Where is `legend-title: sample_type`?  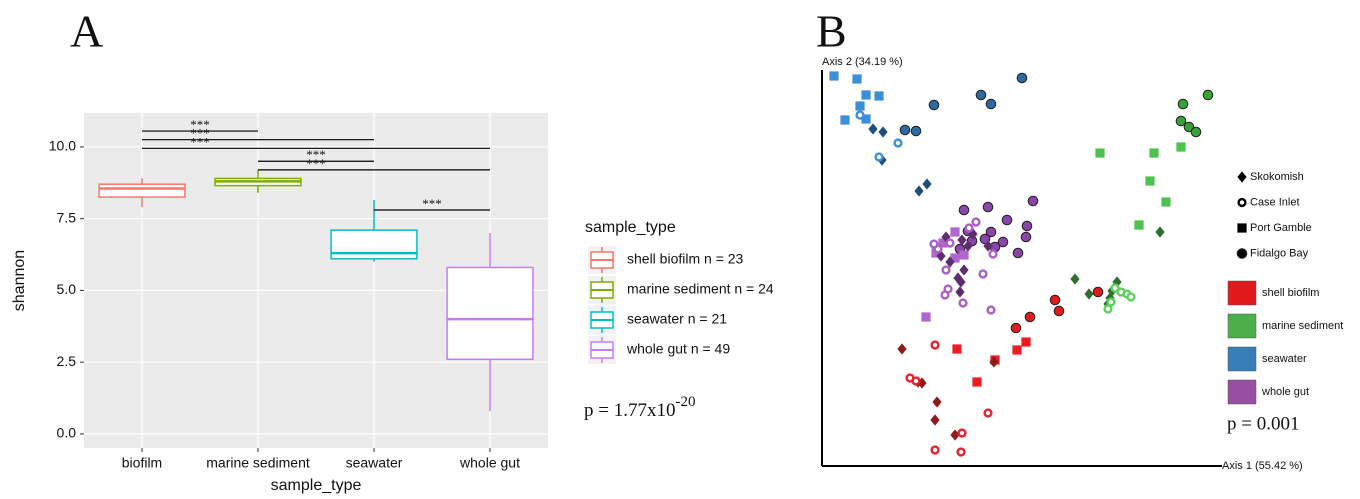
legend-title: sample_type is located at coordinates (630, 227).